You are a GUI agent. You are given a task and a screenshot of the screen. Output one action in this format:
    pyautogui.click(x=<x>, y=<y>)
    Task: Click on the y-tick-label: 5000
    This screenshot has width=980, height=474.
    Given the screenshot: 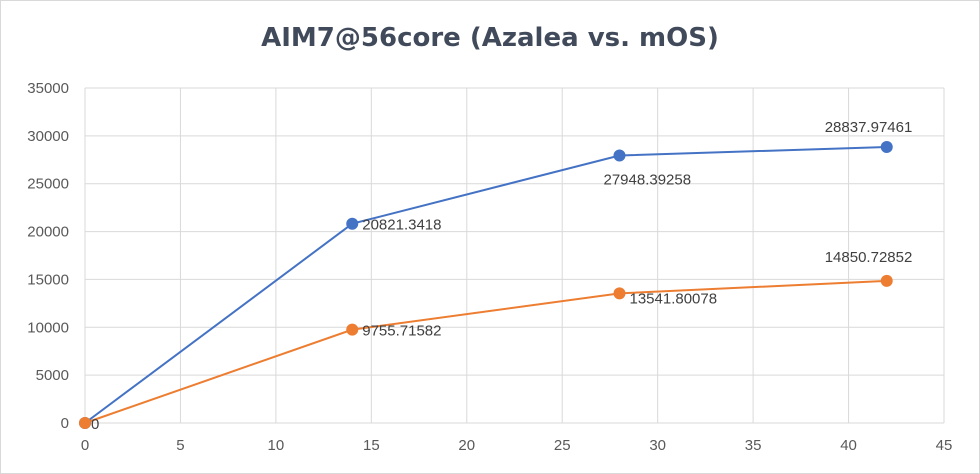 What is the action you would take?
    pyautogui.click(x=52, y=375)
    